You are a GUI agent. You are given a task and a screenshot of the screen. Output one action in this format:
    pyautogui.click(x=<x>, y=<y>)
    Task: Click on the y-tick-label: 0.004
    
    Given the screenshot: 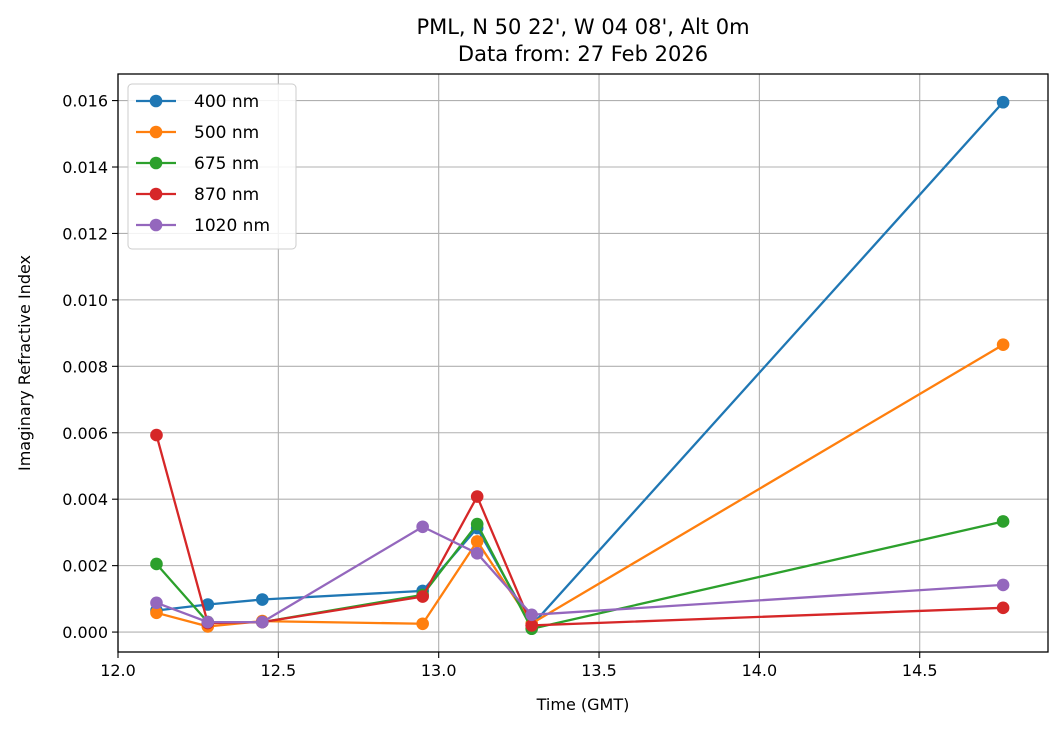 What is the action you would take?
    pyautogui.click(x=85, y=499)
    